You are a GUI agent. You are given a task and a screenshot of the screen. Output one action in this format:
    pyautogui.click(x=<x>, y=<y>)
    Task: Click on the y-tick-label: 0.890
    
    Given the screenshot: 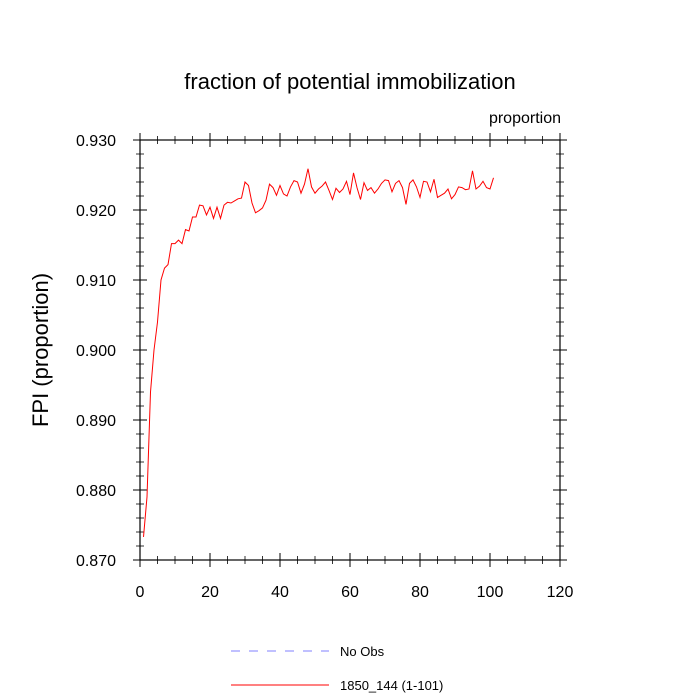 What is the action you would take?
    pyautogui.click(x=96, y=421)
    